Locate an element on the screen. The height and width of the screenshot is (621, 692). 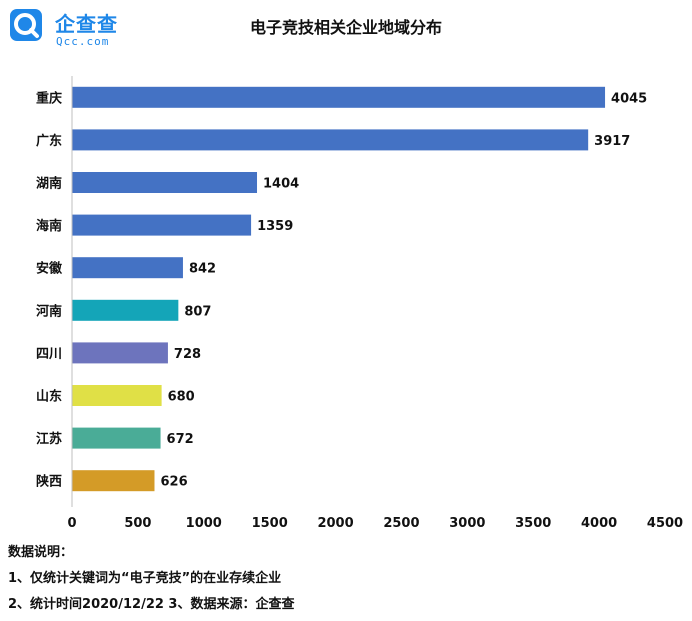
data-label: 680 is located at coordinates (181, 397).